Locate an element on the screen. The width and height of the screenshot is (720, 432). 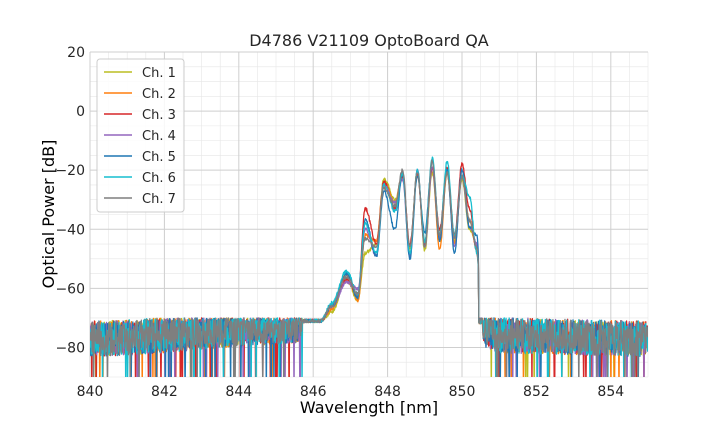
y-tick-label: −40 is located at coordinates (70, 230).